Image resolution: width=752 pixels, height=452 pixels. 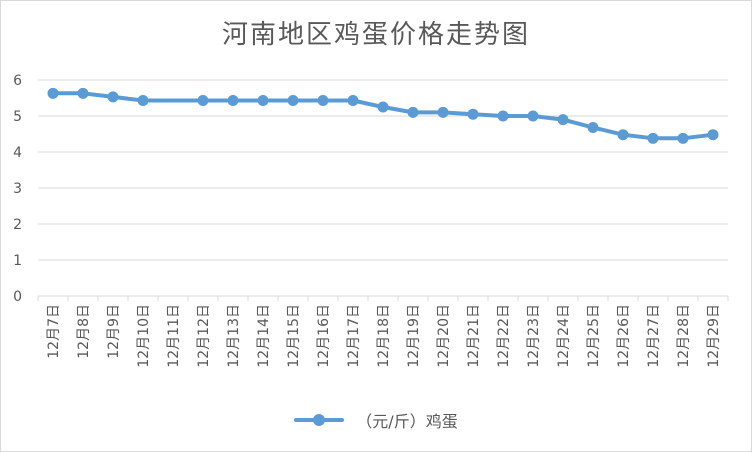 What do you see at coordinates (654, 336) in the screenshot?
I see `x-tick-label: 12月27日` at bounding box center [654, 336].